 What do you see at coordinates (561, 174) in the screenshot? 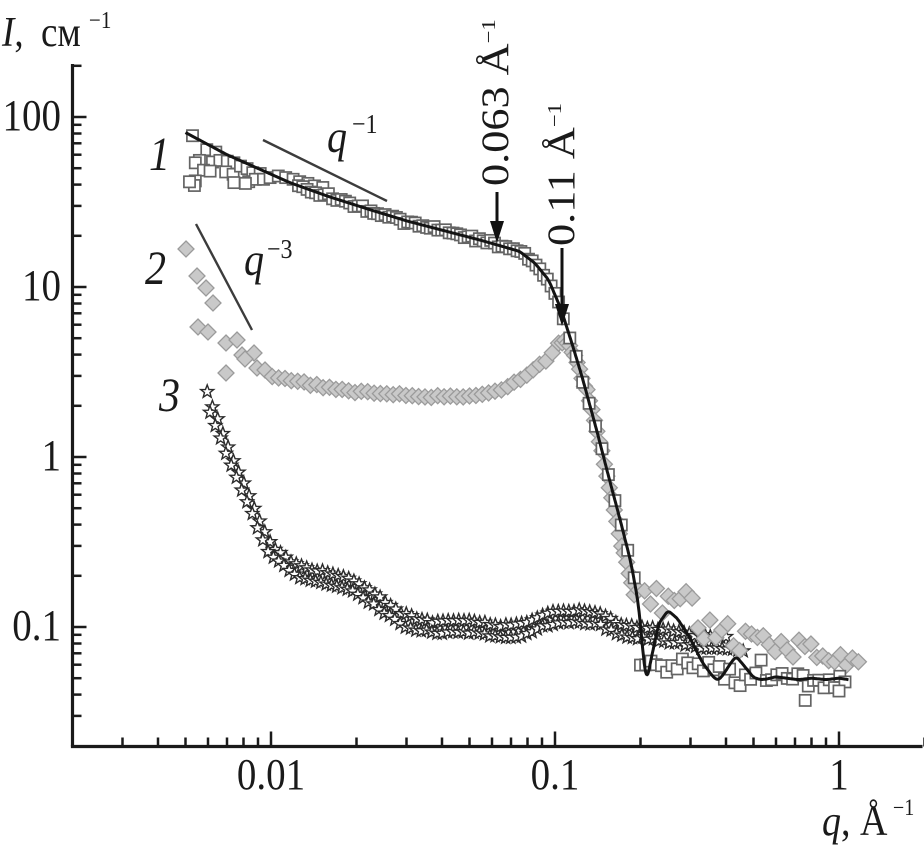
I see `svg-text: 0.11 Å−1` at bounding box center [561, 174].